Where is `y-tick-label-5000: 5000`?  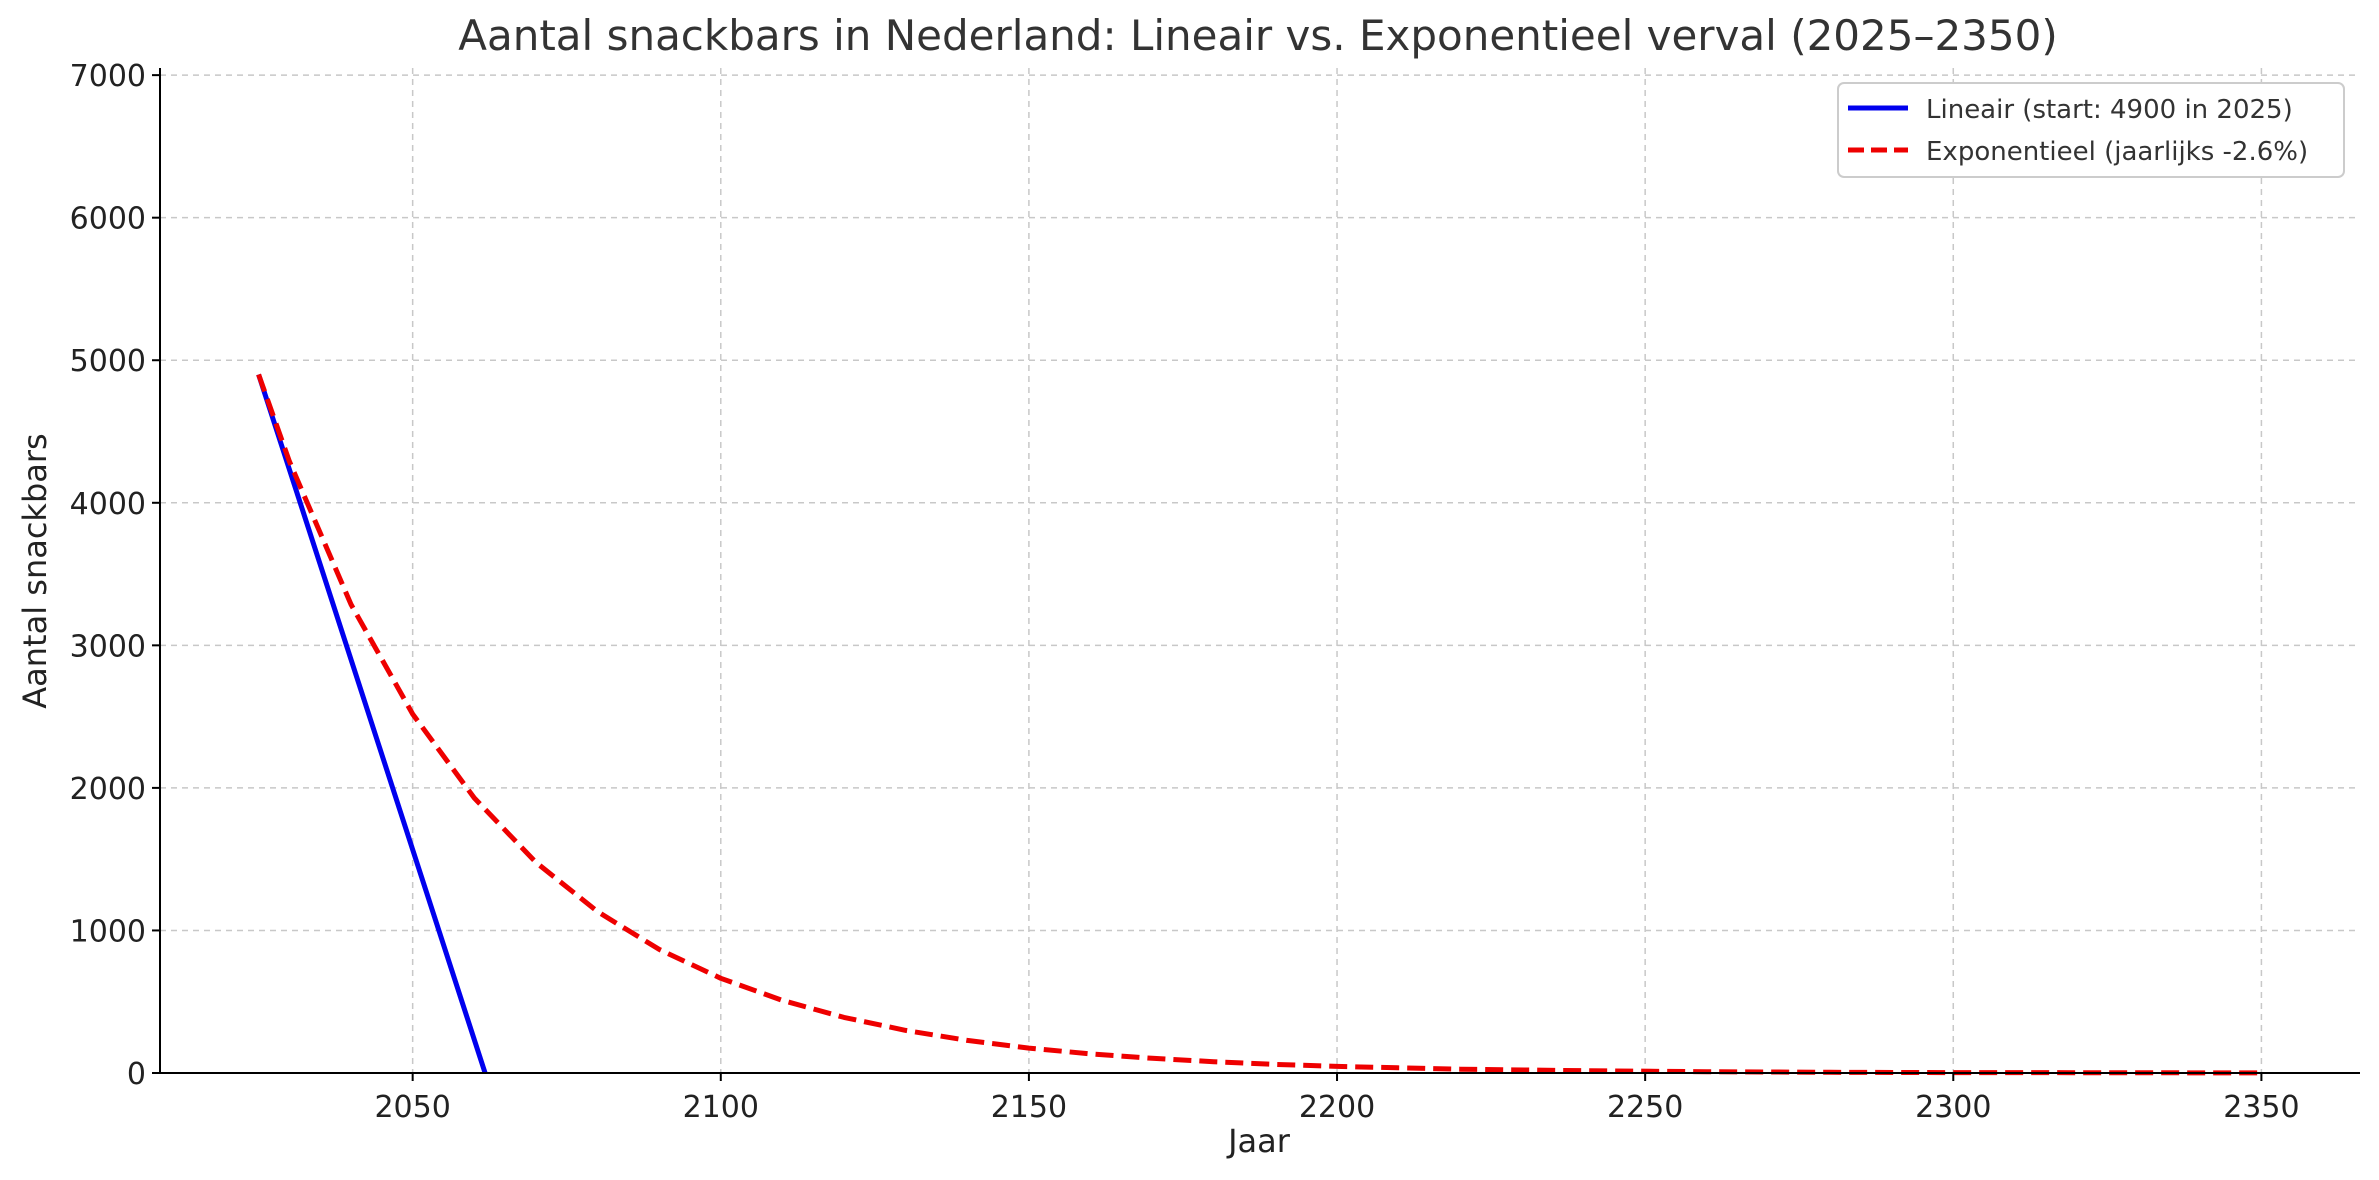 y-tick-label-5000: 5000 is located at coordinates (108, 361).